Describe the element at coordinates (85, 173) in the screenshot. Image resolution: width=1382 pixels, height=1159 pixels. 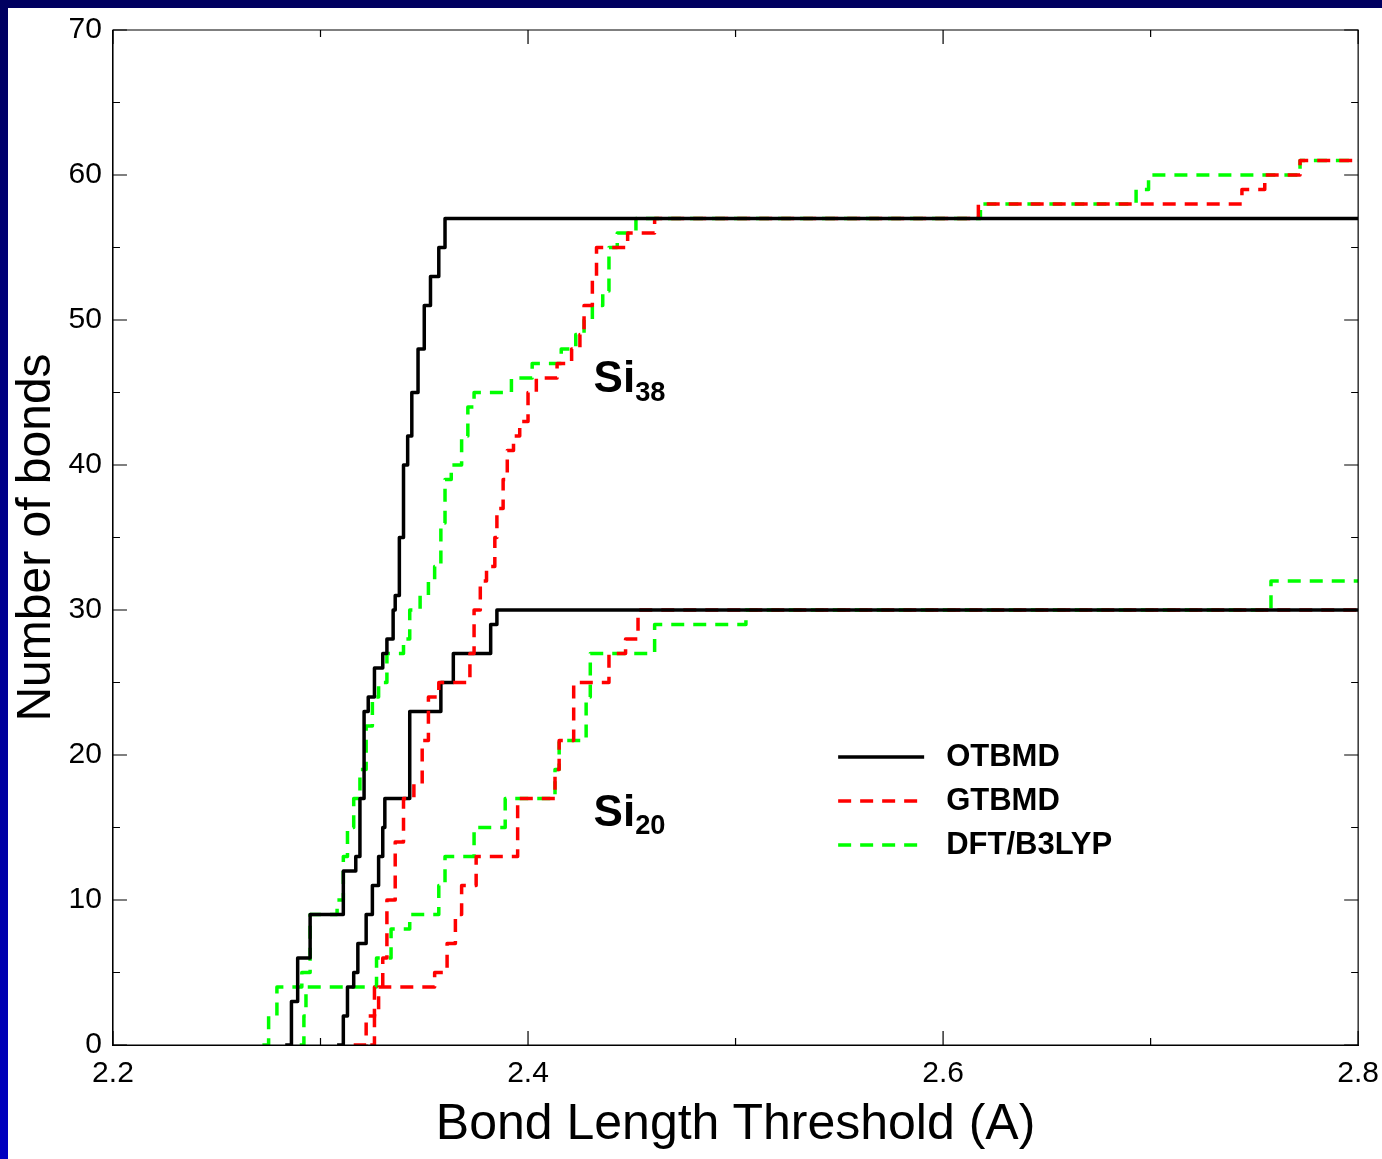
I see `y-tick-label: 60` at that location.